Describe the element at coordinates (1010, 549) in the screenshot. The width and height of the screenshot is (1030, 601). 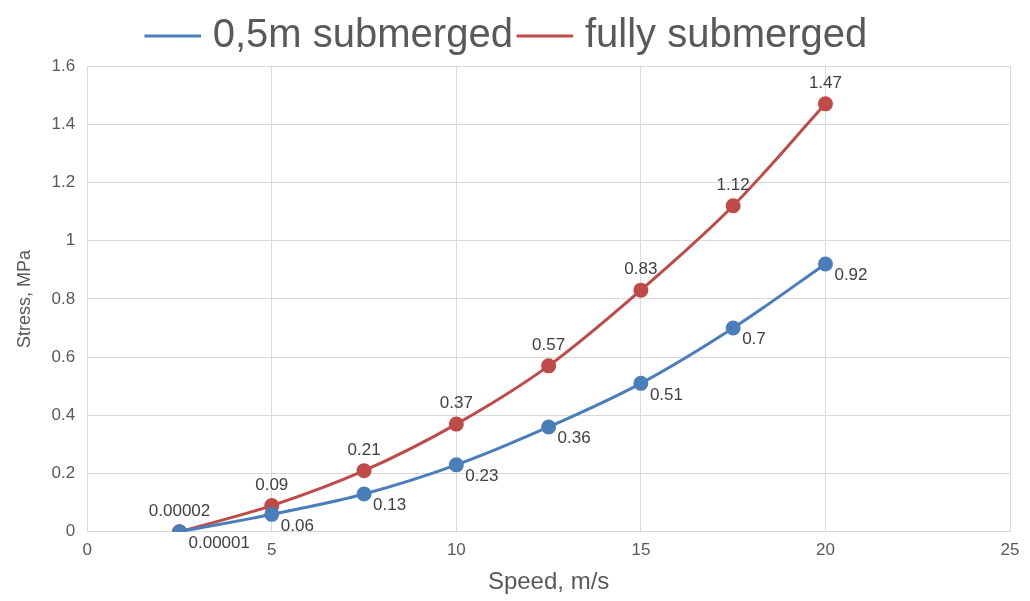
I see `x-tick-label: 25` at that location.